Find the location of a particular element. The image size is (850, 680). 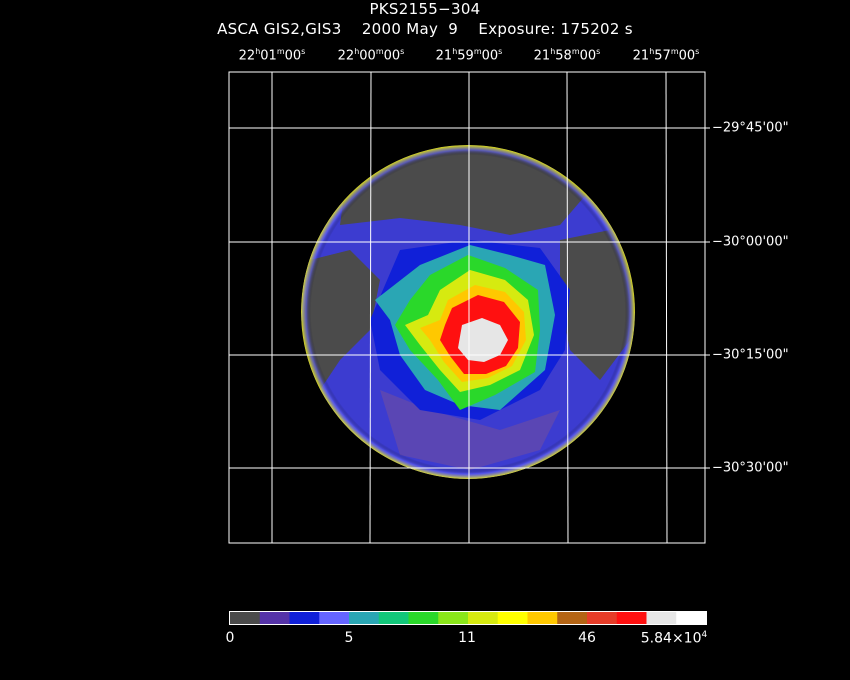

colorbar-tick-label: 11 is located at coordinates (467, 638).